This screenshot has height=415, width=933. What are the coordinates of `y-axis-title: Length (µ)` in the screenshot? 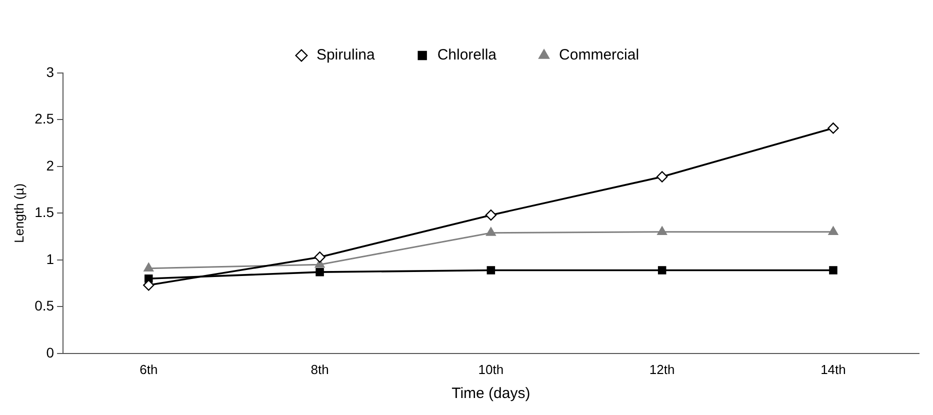 It's located at (18, 213).